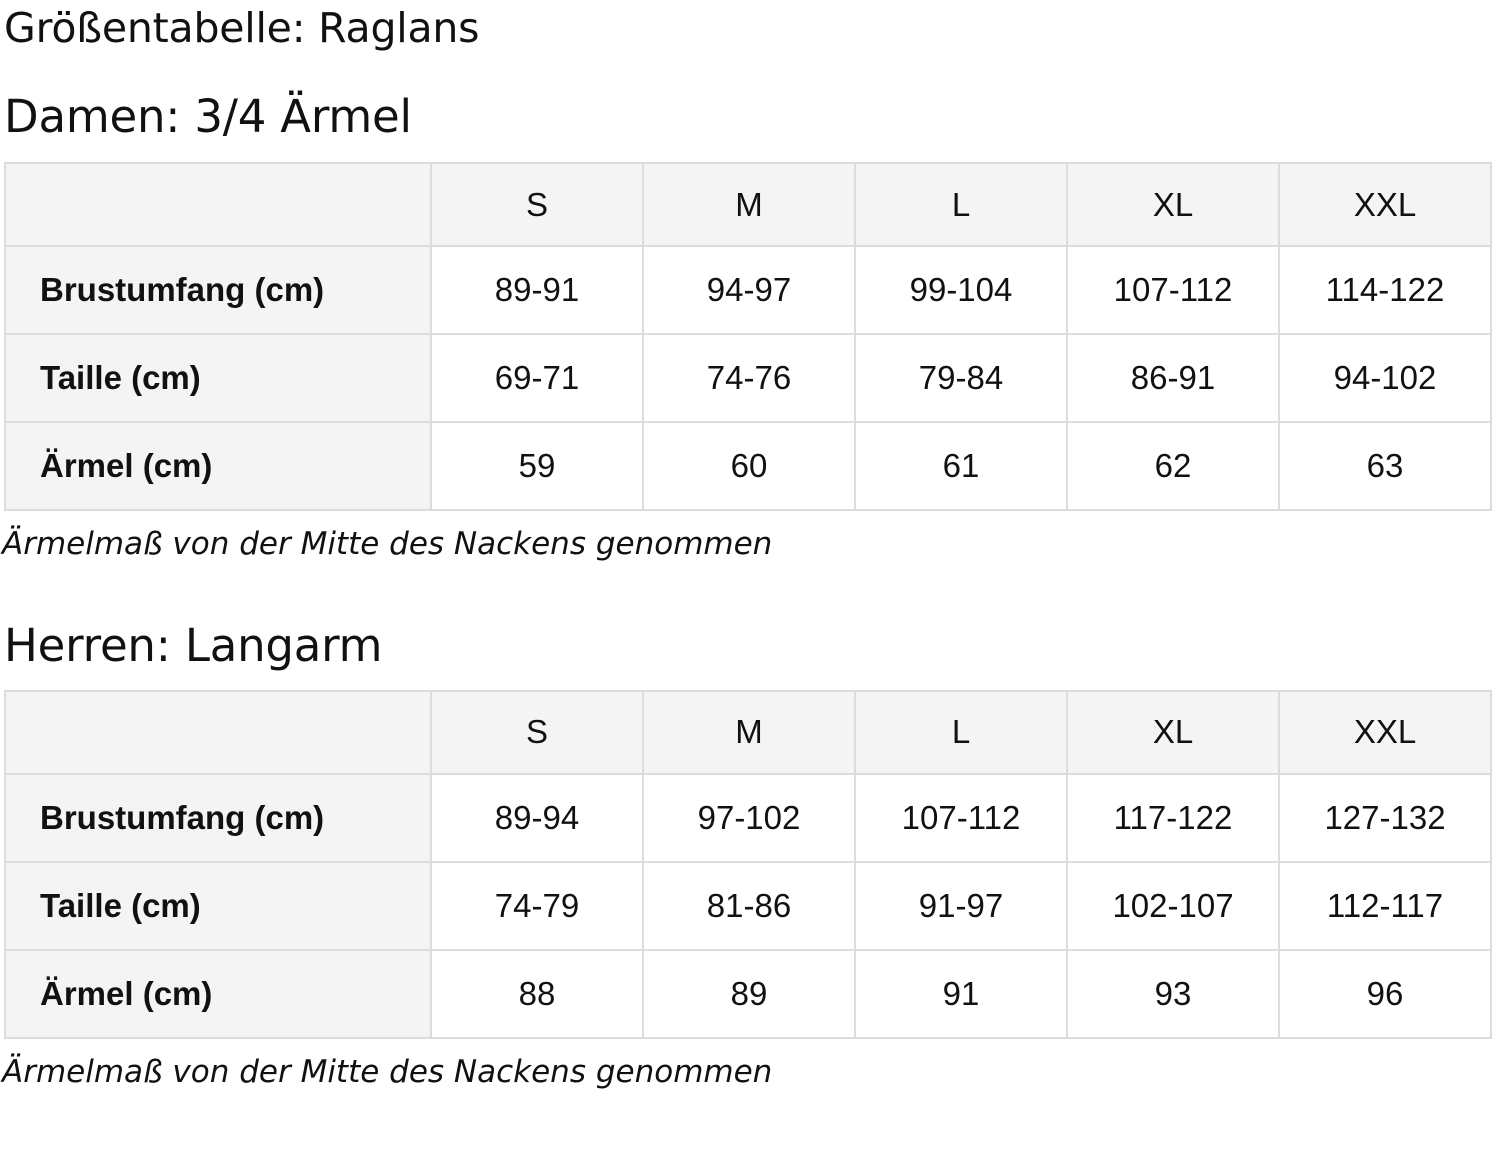 The width and height of the screenshot is (1500, 1150). I want to click on cell-aermel-xl: 62, so click(1173, 466).